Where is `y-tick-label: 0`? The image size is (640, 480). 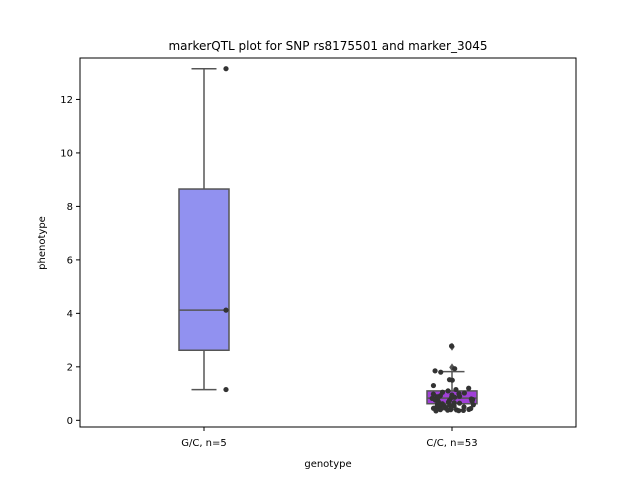
y-tick-label: 0 is located at coordinates (70, 421).